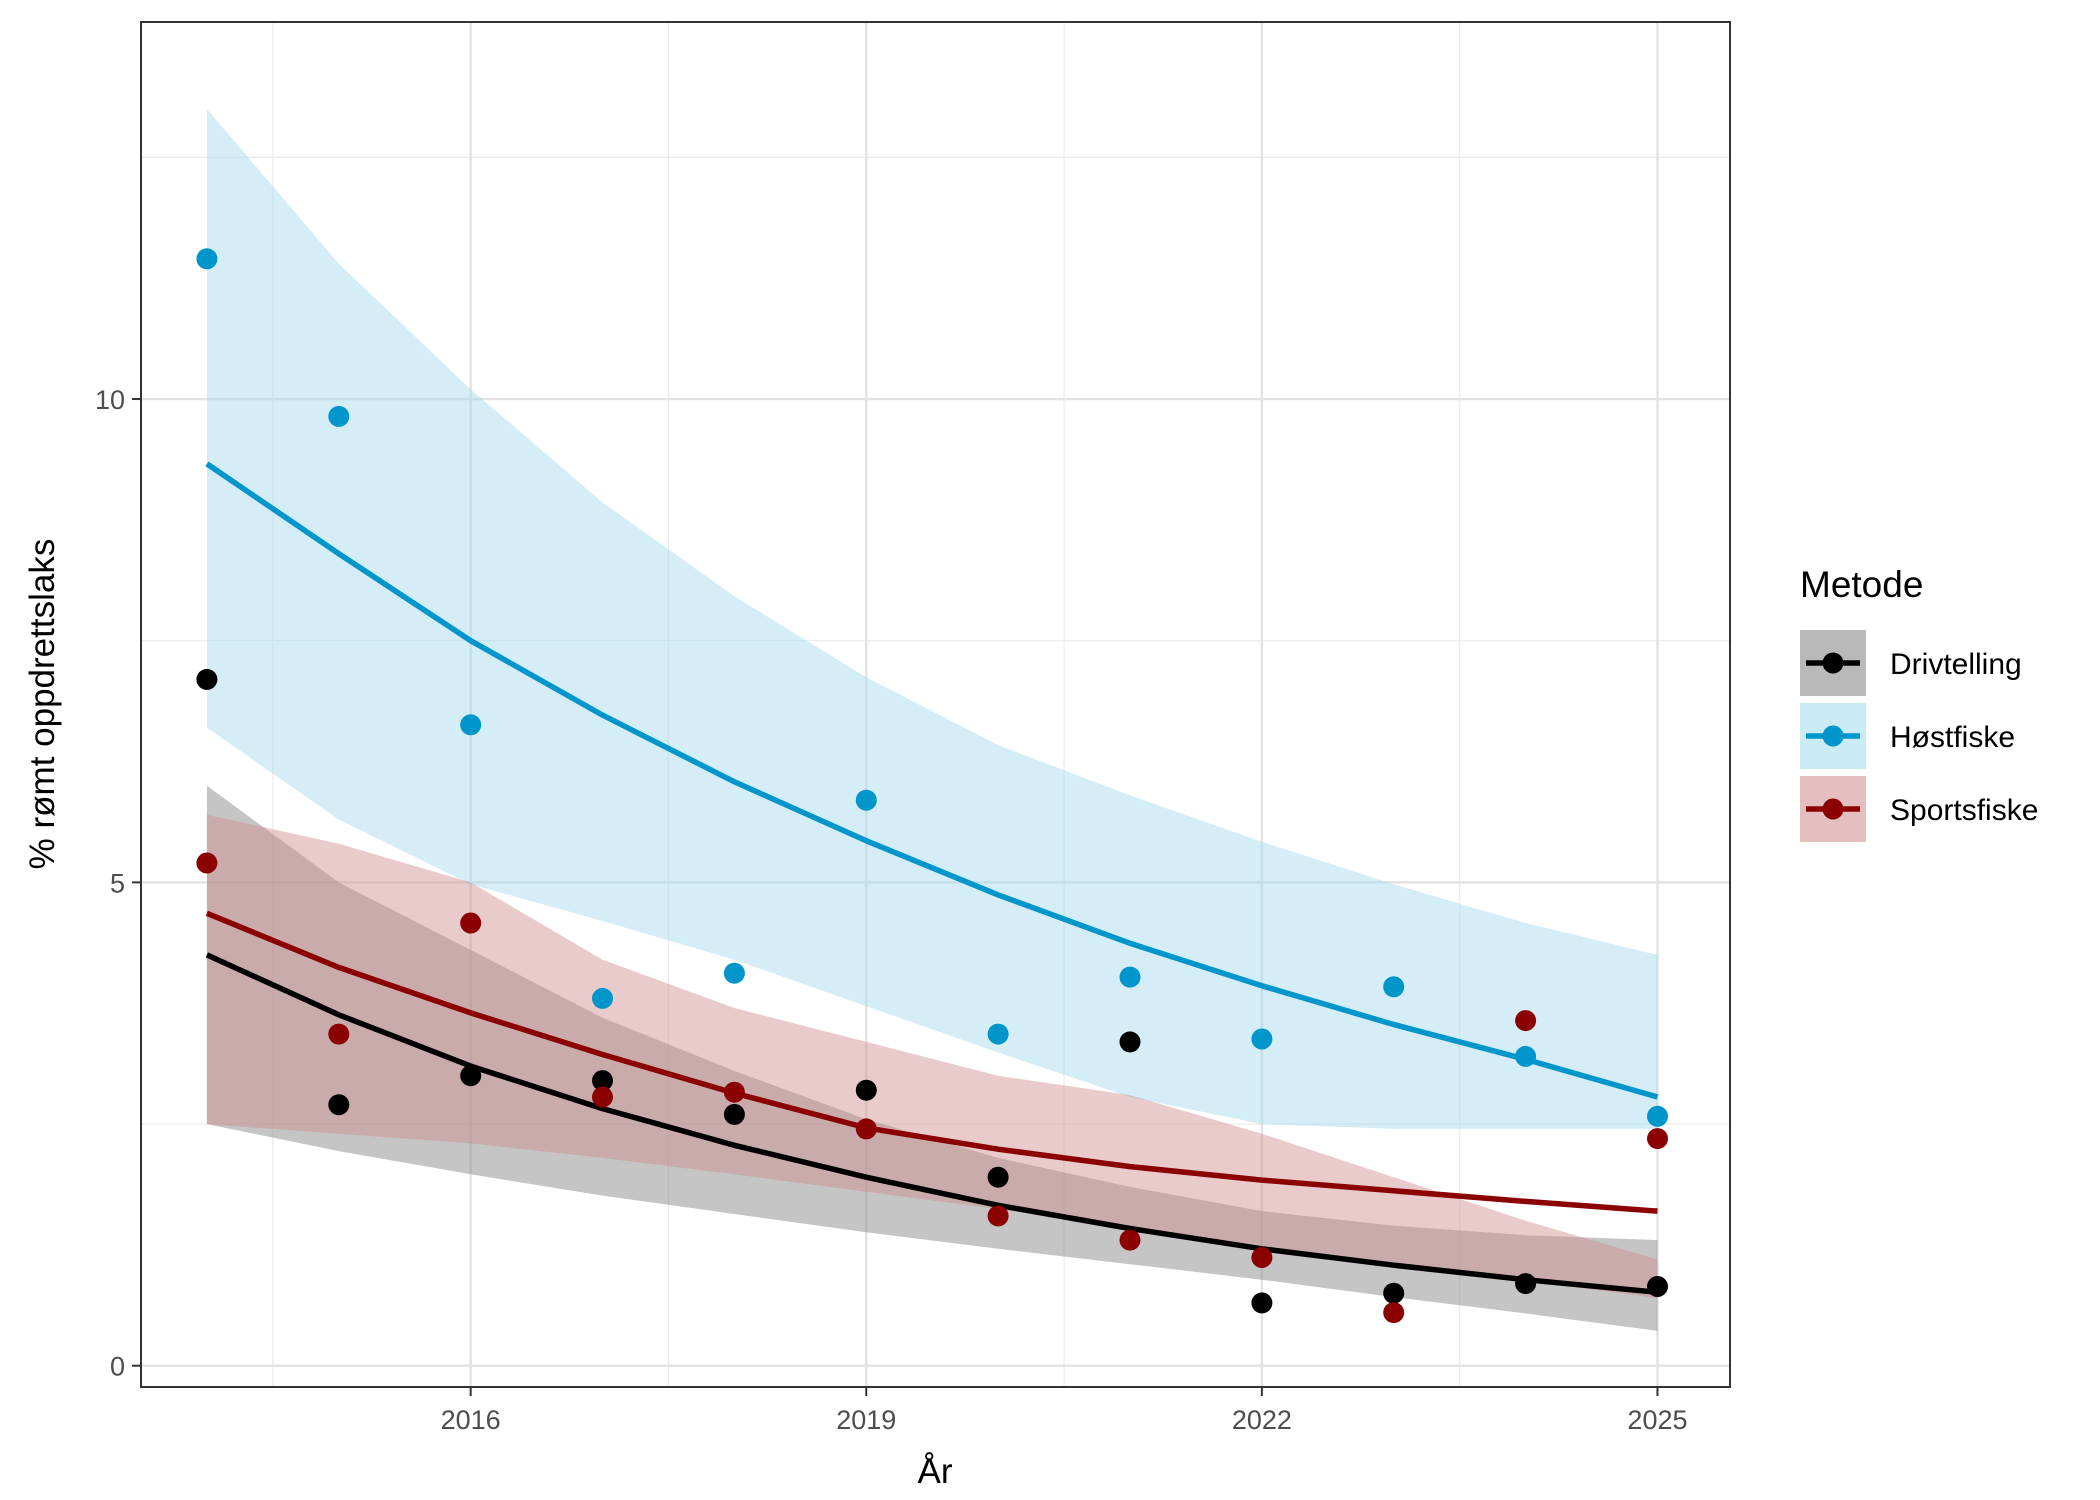 The image size is (2100, 1500). What do you see at coordinates (935, 1471) in the screenshot?
I see `x-axis-title: År` at bounding box center [935, 1471].